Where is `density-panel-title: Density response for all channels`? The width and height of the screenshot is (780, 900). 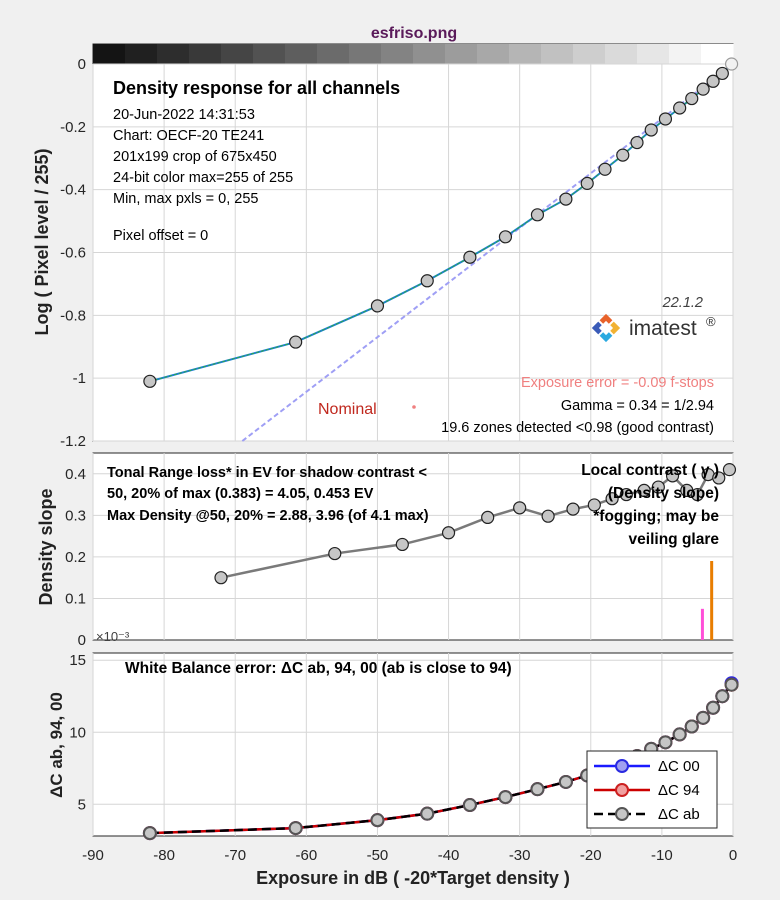
density-panel-title: Density response for all channels is located at coordinates (256, 88).